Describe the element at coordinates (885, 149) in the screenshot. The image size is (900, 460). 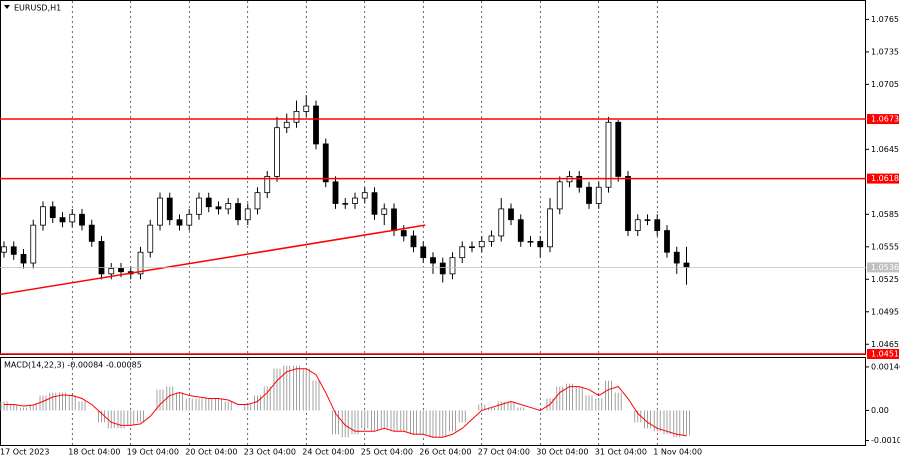
I see `y-tick-label: 1.0645` at that location.